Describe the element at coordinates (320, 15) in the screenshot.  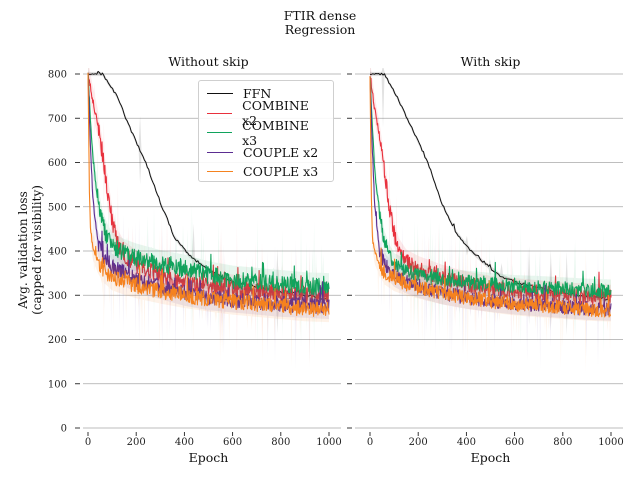
I see `figure-title: FTIR dense` at that location.